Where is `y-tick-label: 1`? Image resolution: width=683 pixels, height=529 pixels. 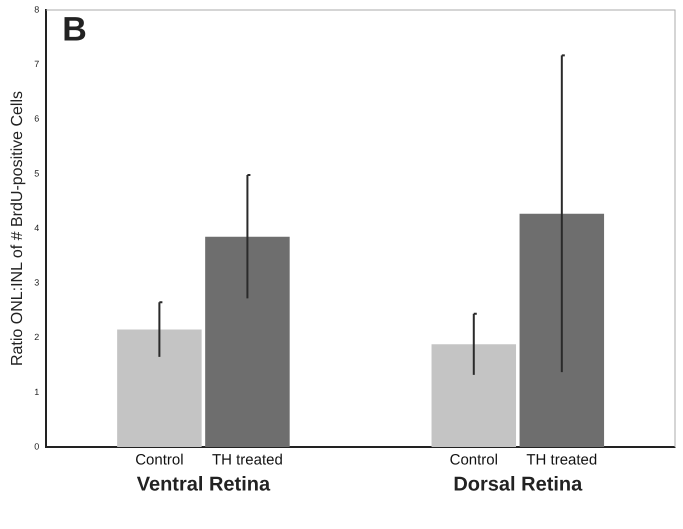 y-tick-label: 1 is located at coordinates (37, 391).